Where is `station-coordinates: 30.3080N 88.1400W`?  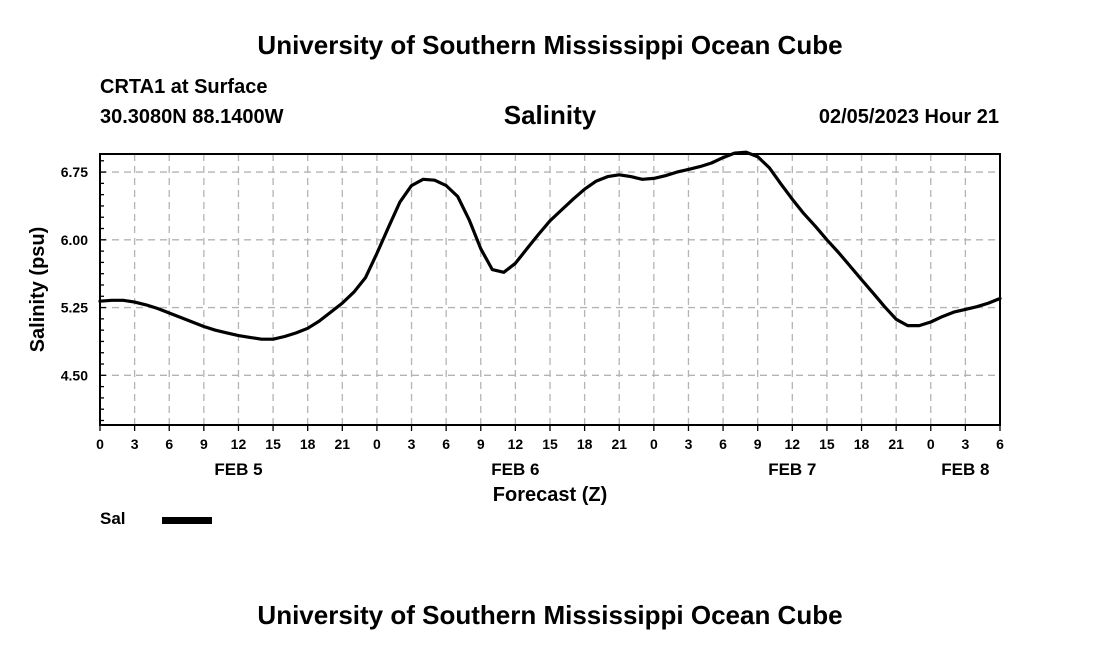
station-coordinates: 30.3080N 88.1400W is located at coordinates (192, 117).